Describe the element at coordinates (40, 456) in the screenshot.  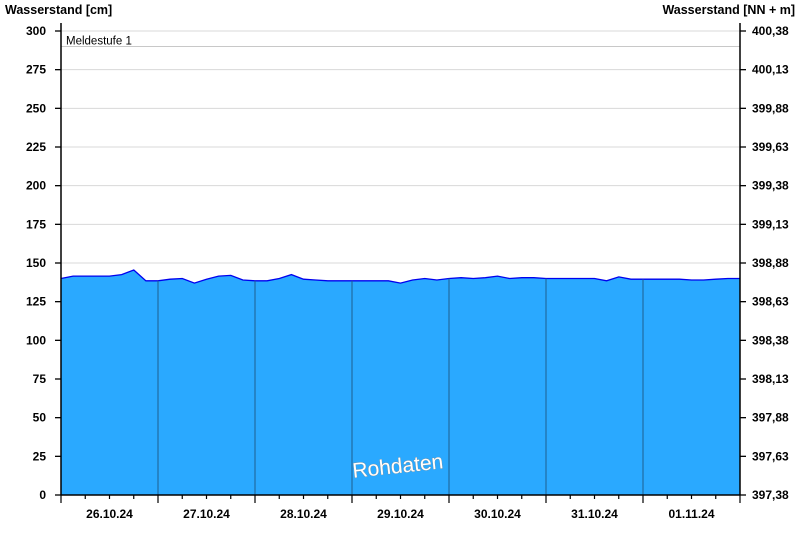
I see `left-tick-label: 25` at that location.